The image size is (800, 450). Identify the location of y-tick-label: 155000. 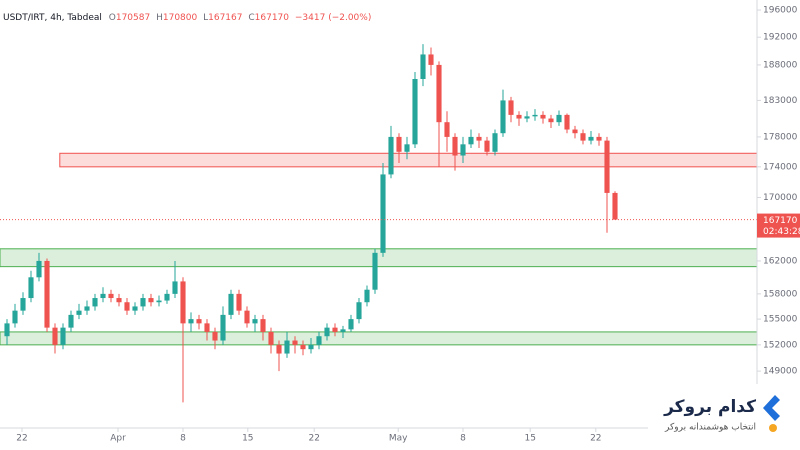
(780, 320).